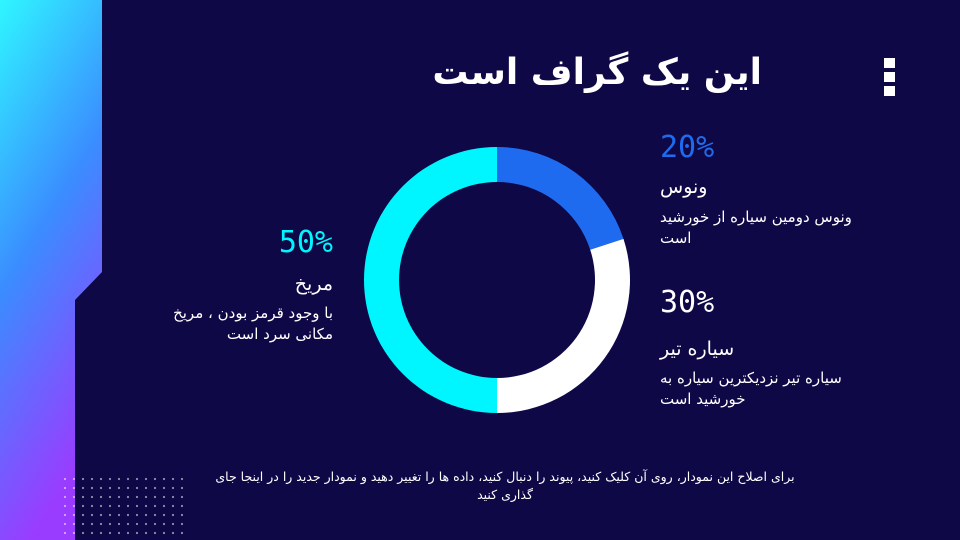 The width and height of the screenshot is (960, 540). I want to click on chart-title: این یک گراف است, so click(597, 72).